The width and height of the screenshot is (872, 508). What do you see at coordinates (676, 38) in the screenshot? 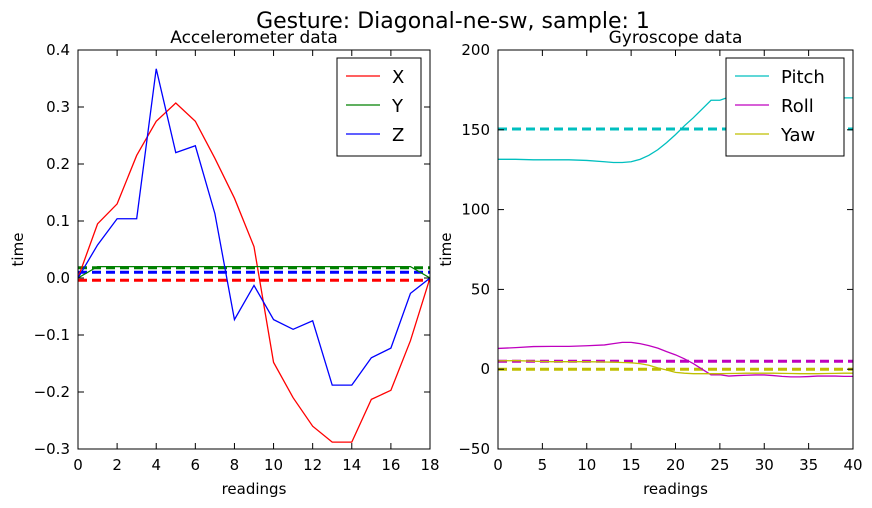
I see `chart-title: Gyroscope data` at bounding box center [676, 38].